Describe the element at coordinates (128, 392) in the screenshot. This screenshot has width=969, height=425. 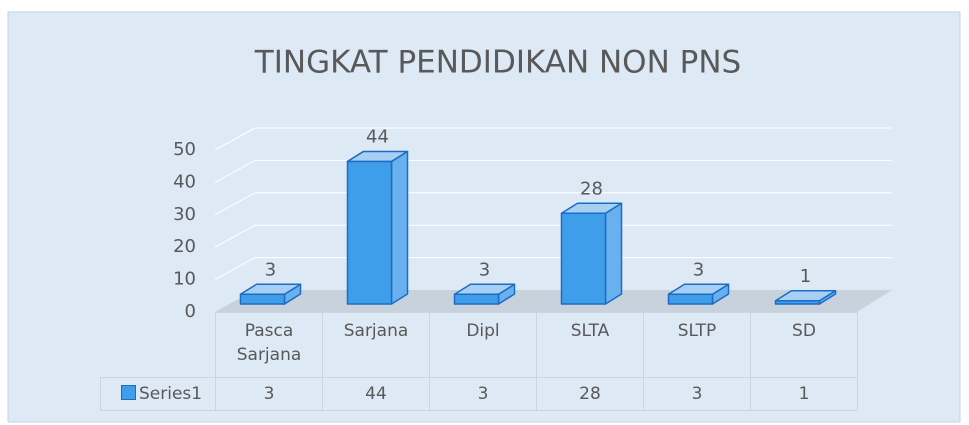
I see `legend-key` at that location.